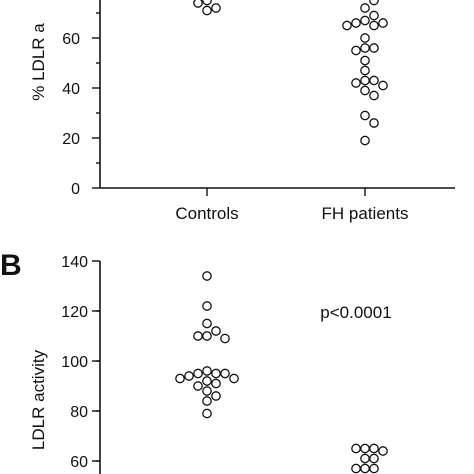  What do you see at coordinates (74, 312) in the screenshot?
I see `y-tick-label: 120` at bounding box center [74, 312].